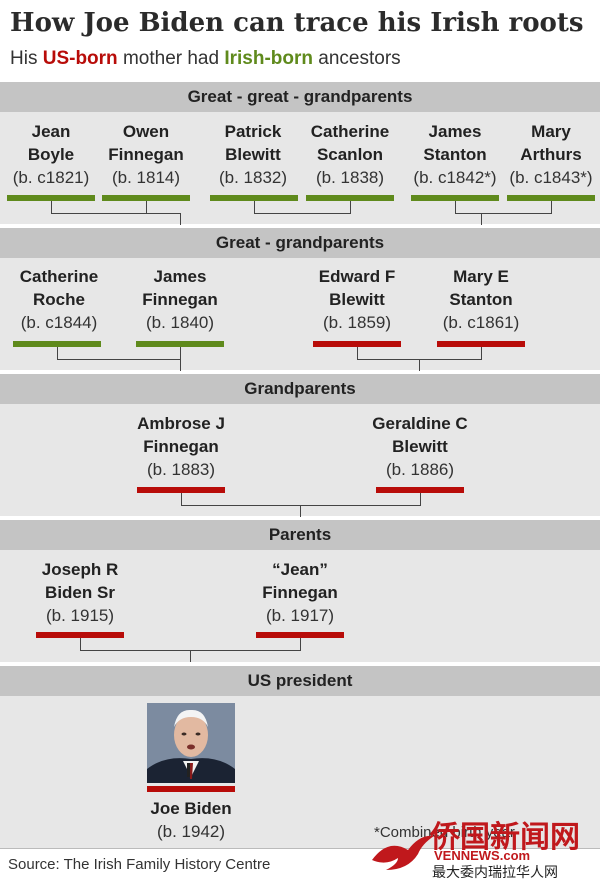 The width and height of the screenshot is (600, 883). What do you see at coordinates (297, 23) in the screenshot?
I see `chart-title: How Joe Biden can trace his Irish roots` at bounding box center [297, 23].